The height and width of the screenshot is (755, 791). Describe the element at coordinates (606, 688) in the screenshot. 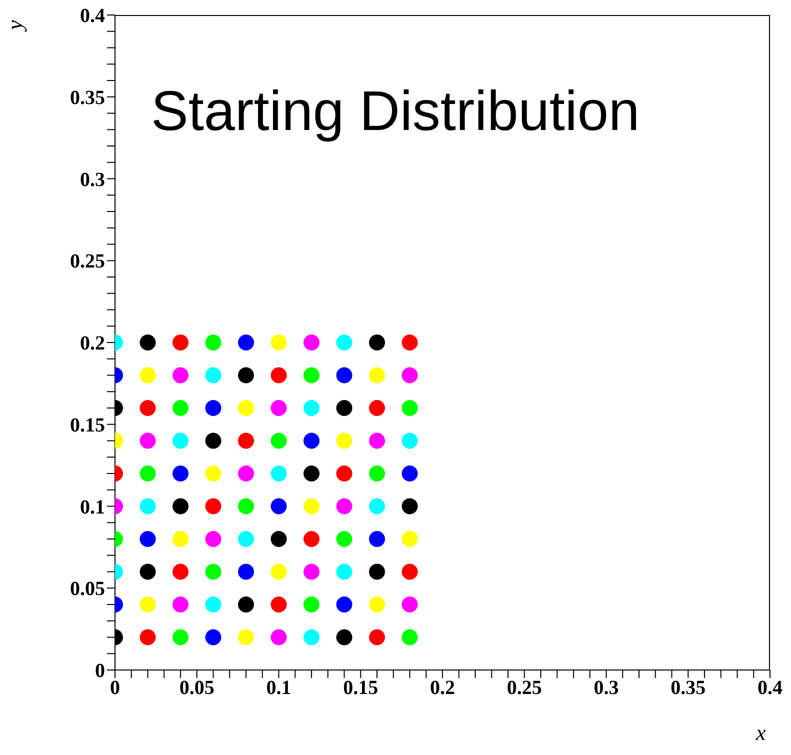

I see `x-tick-label: 0.3` at that location.